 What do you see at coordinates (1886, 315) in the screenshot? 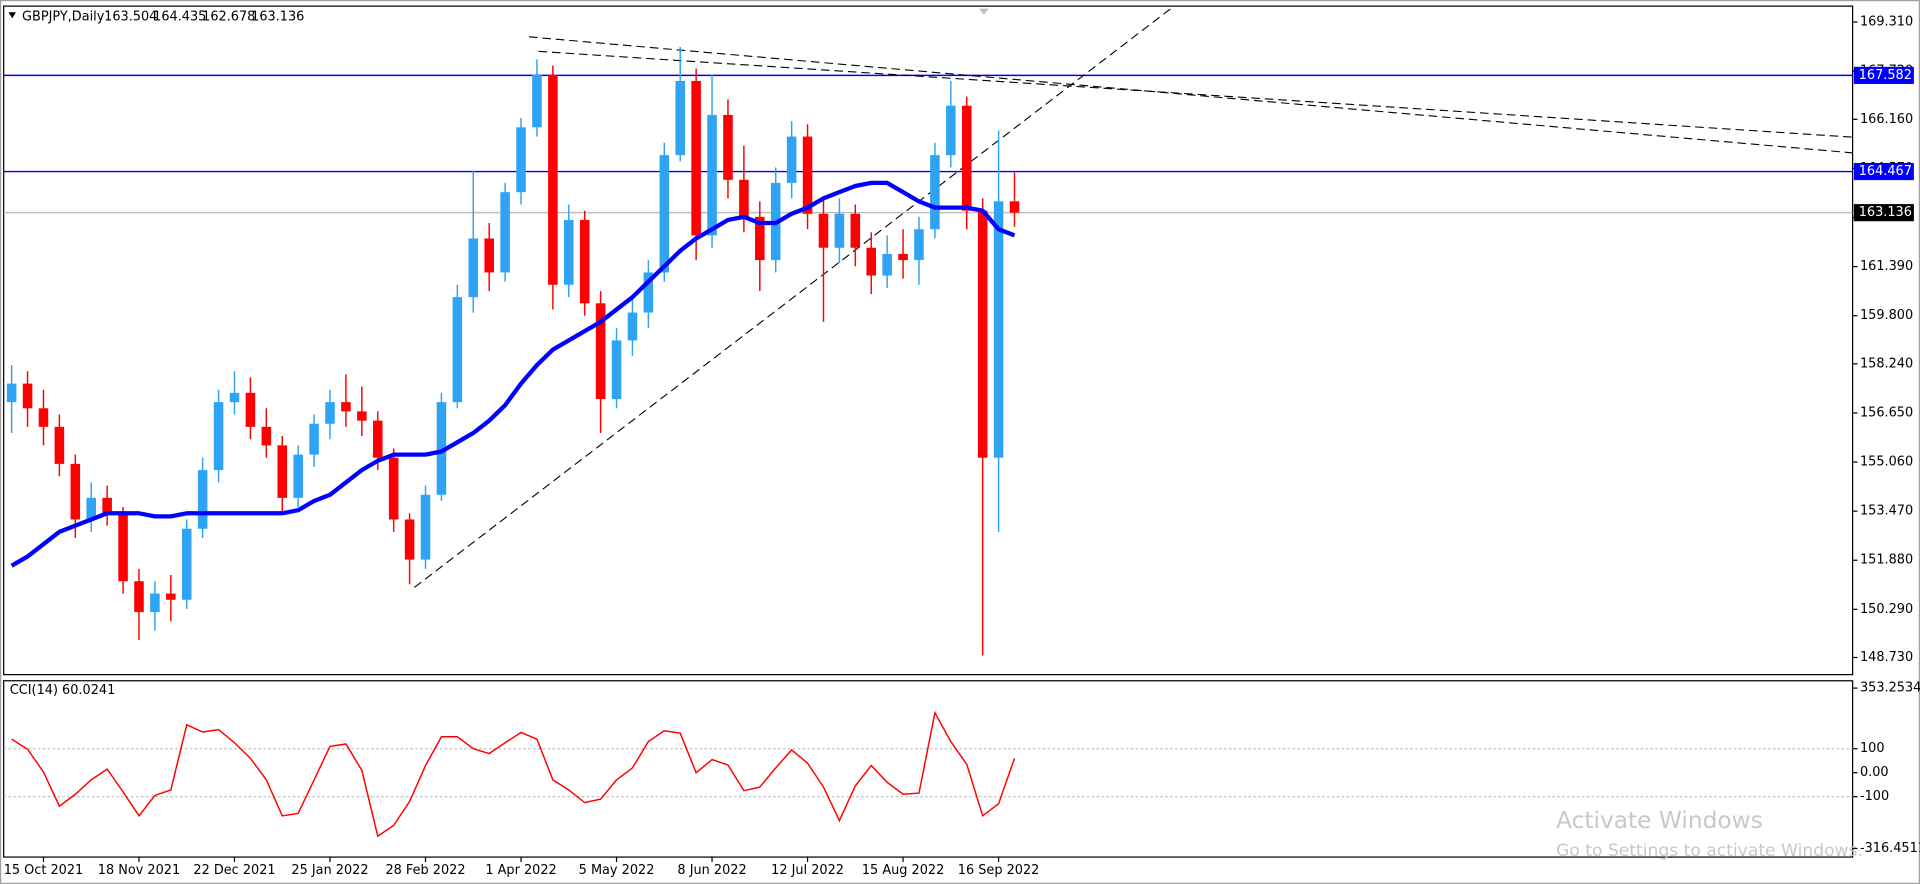
I see `y-tick-label: 159.800` at bounding box center [1886, 315].